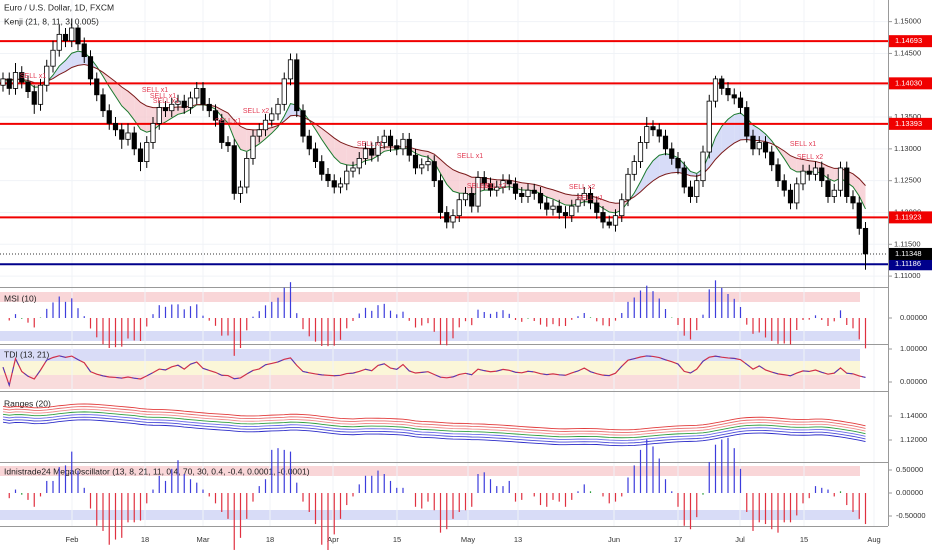 Image resolution: width=932 pixels, height=550 pixels. Describe the element at coordinates (907, 21) in the screenshot. I see `y-tick-label: 1.15000` at that location.